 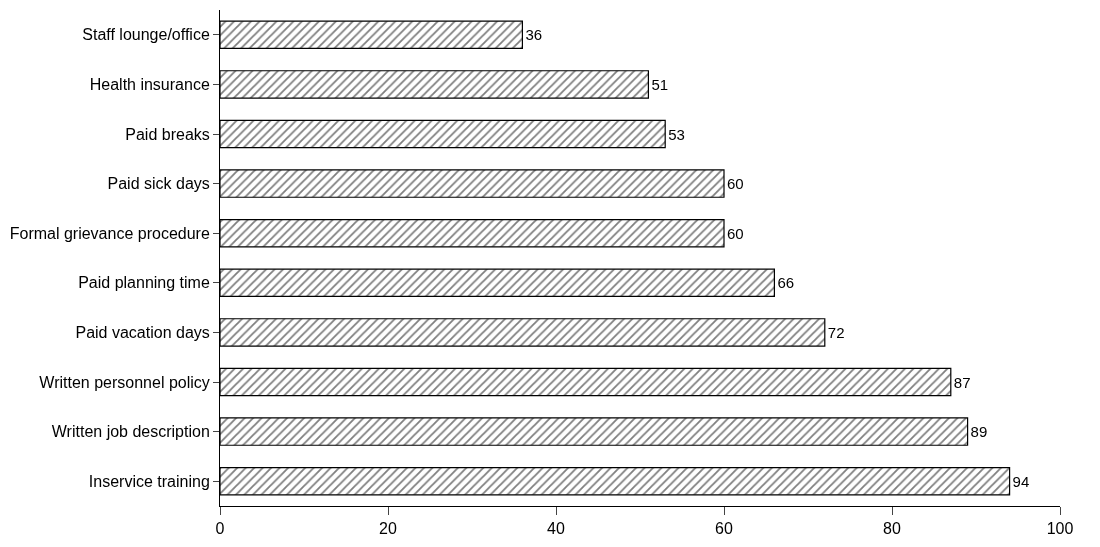 I want to click on y-tick-label: Written personnel policy, so click(x=124, y=382).